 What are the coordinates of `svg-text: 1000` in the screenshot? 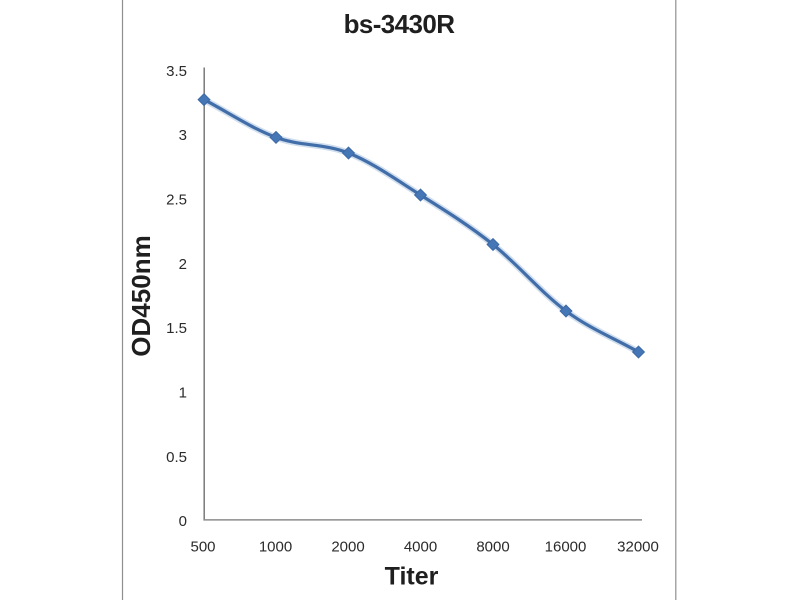 It's located at (275, 547).